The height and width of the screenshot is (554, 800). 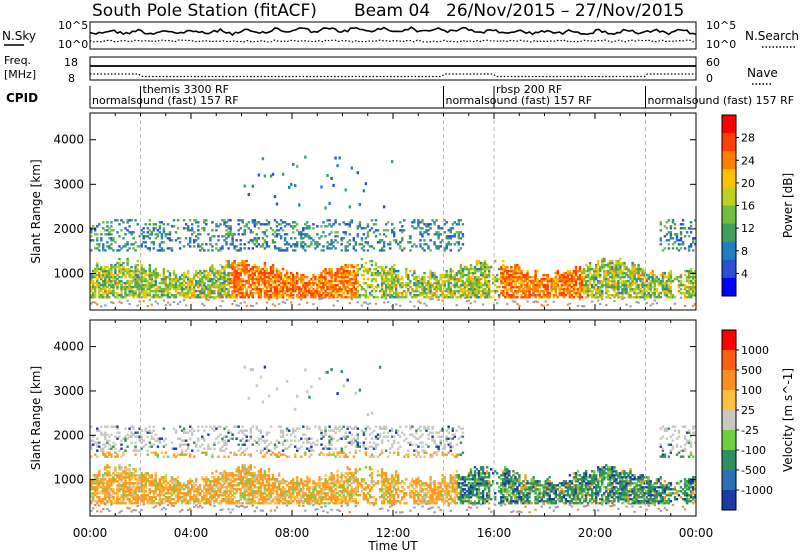 What do you see at coordinates (73, 44) in the screenshot?
I see `nsky-tick-low: 10^0` at bounding box center [73, 44].